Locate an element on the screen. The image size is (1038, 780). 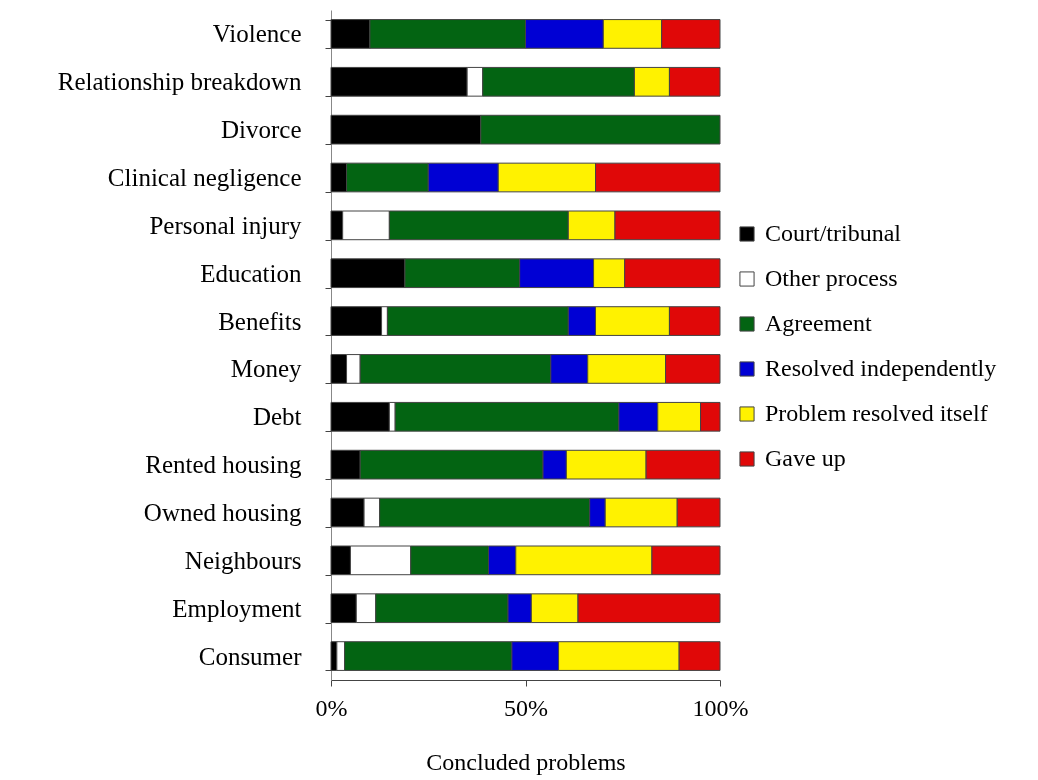
x-tick-label: 50% is located at coordinates (526, 707).